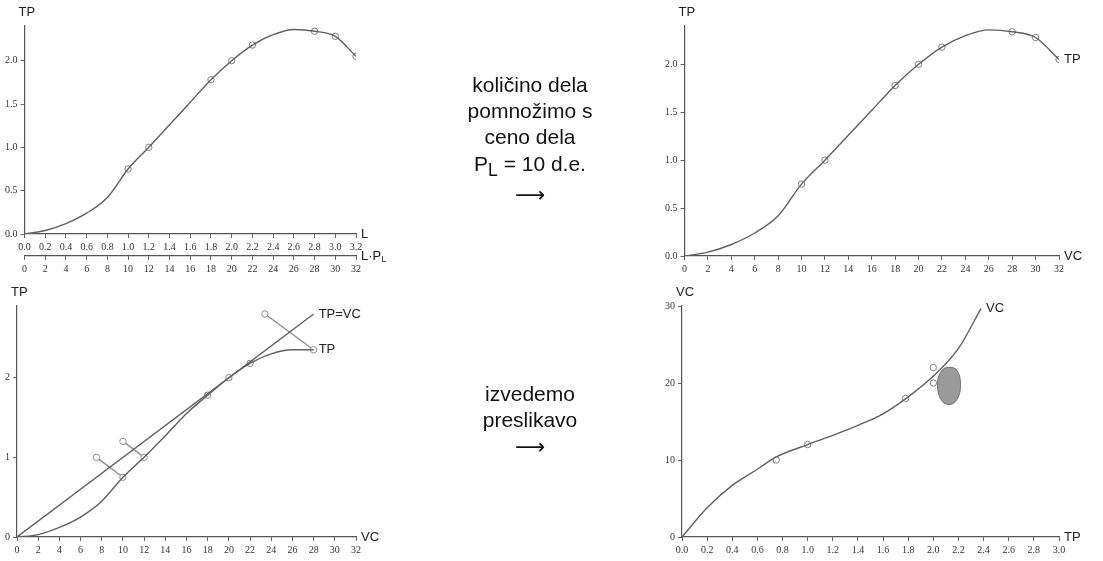  Describe the element at coordinates (670, 382) in the screenshot. I see `y-tick-label: 20` at that location.